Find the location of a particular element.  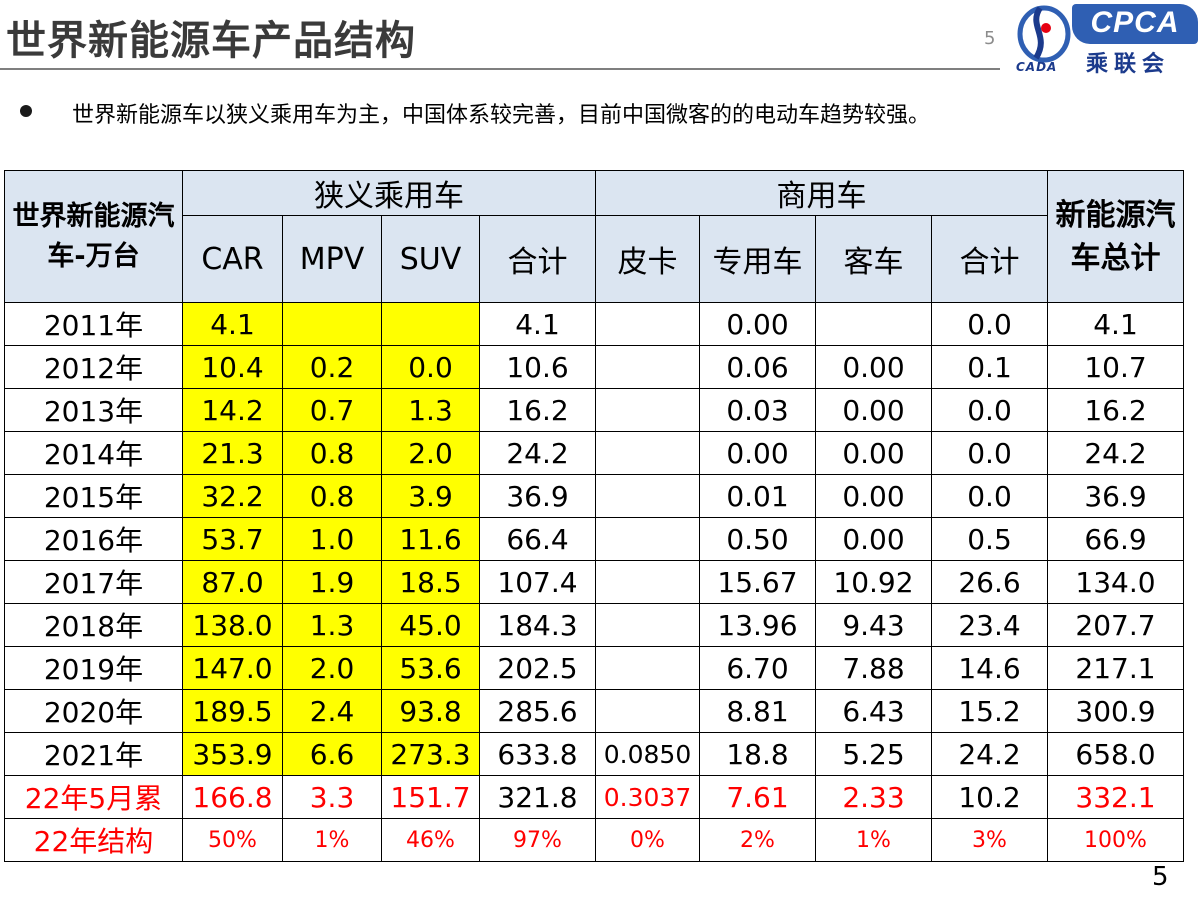

slide-title: 世界新能源车产品结构 is located at coordinates (211, 41).